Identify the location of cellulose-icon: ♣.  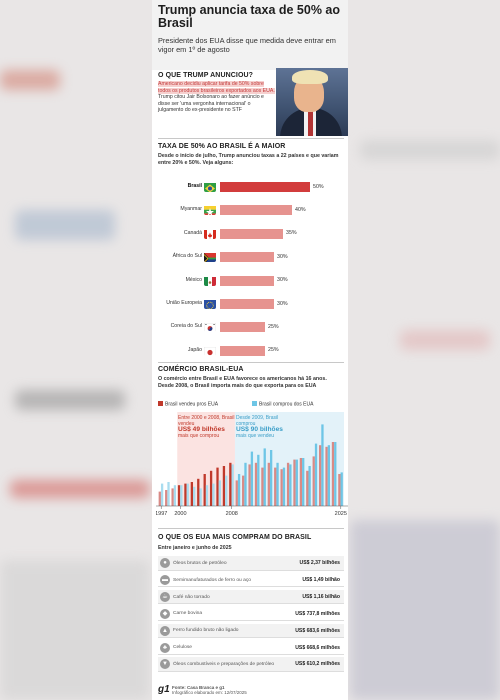
(165, 647).